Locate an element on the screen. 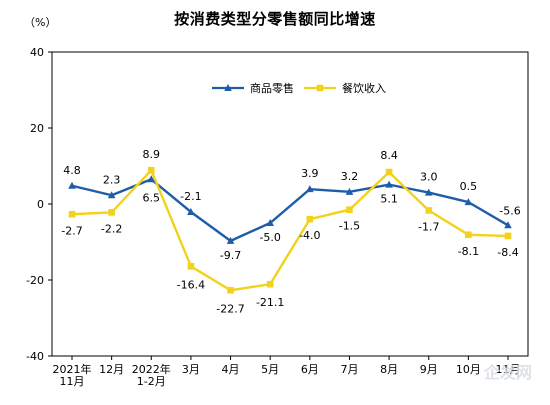 This screenshot has height=405, width=550. retail-data-label: -5.0 is located at coordinates (269, 237).